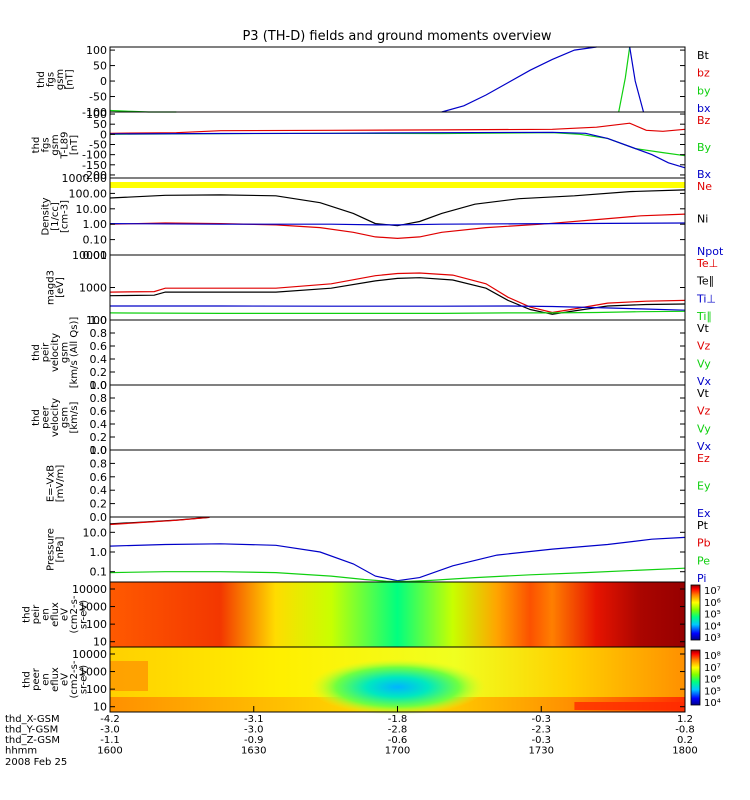 This screenshot has height=800, width=750. I want to click on legend-entry: By, so click(704, 147).